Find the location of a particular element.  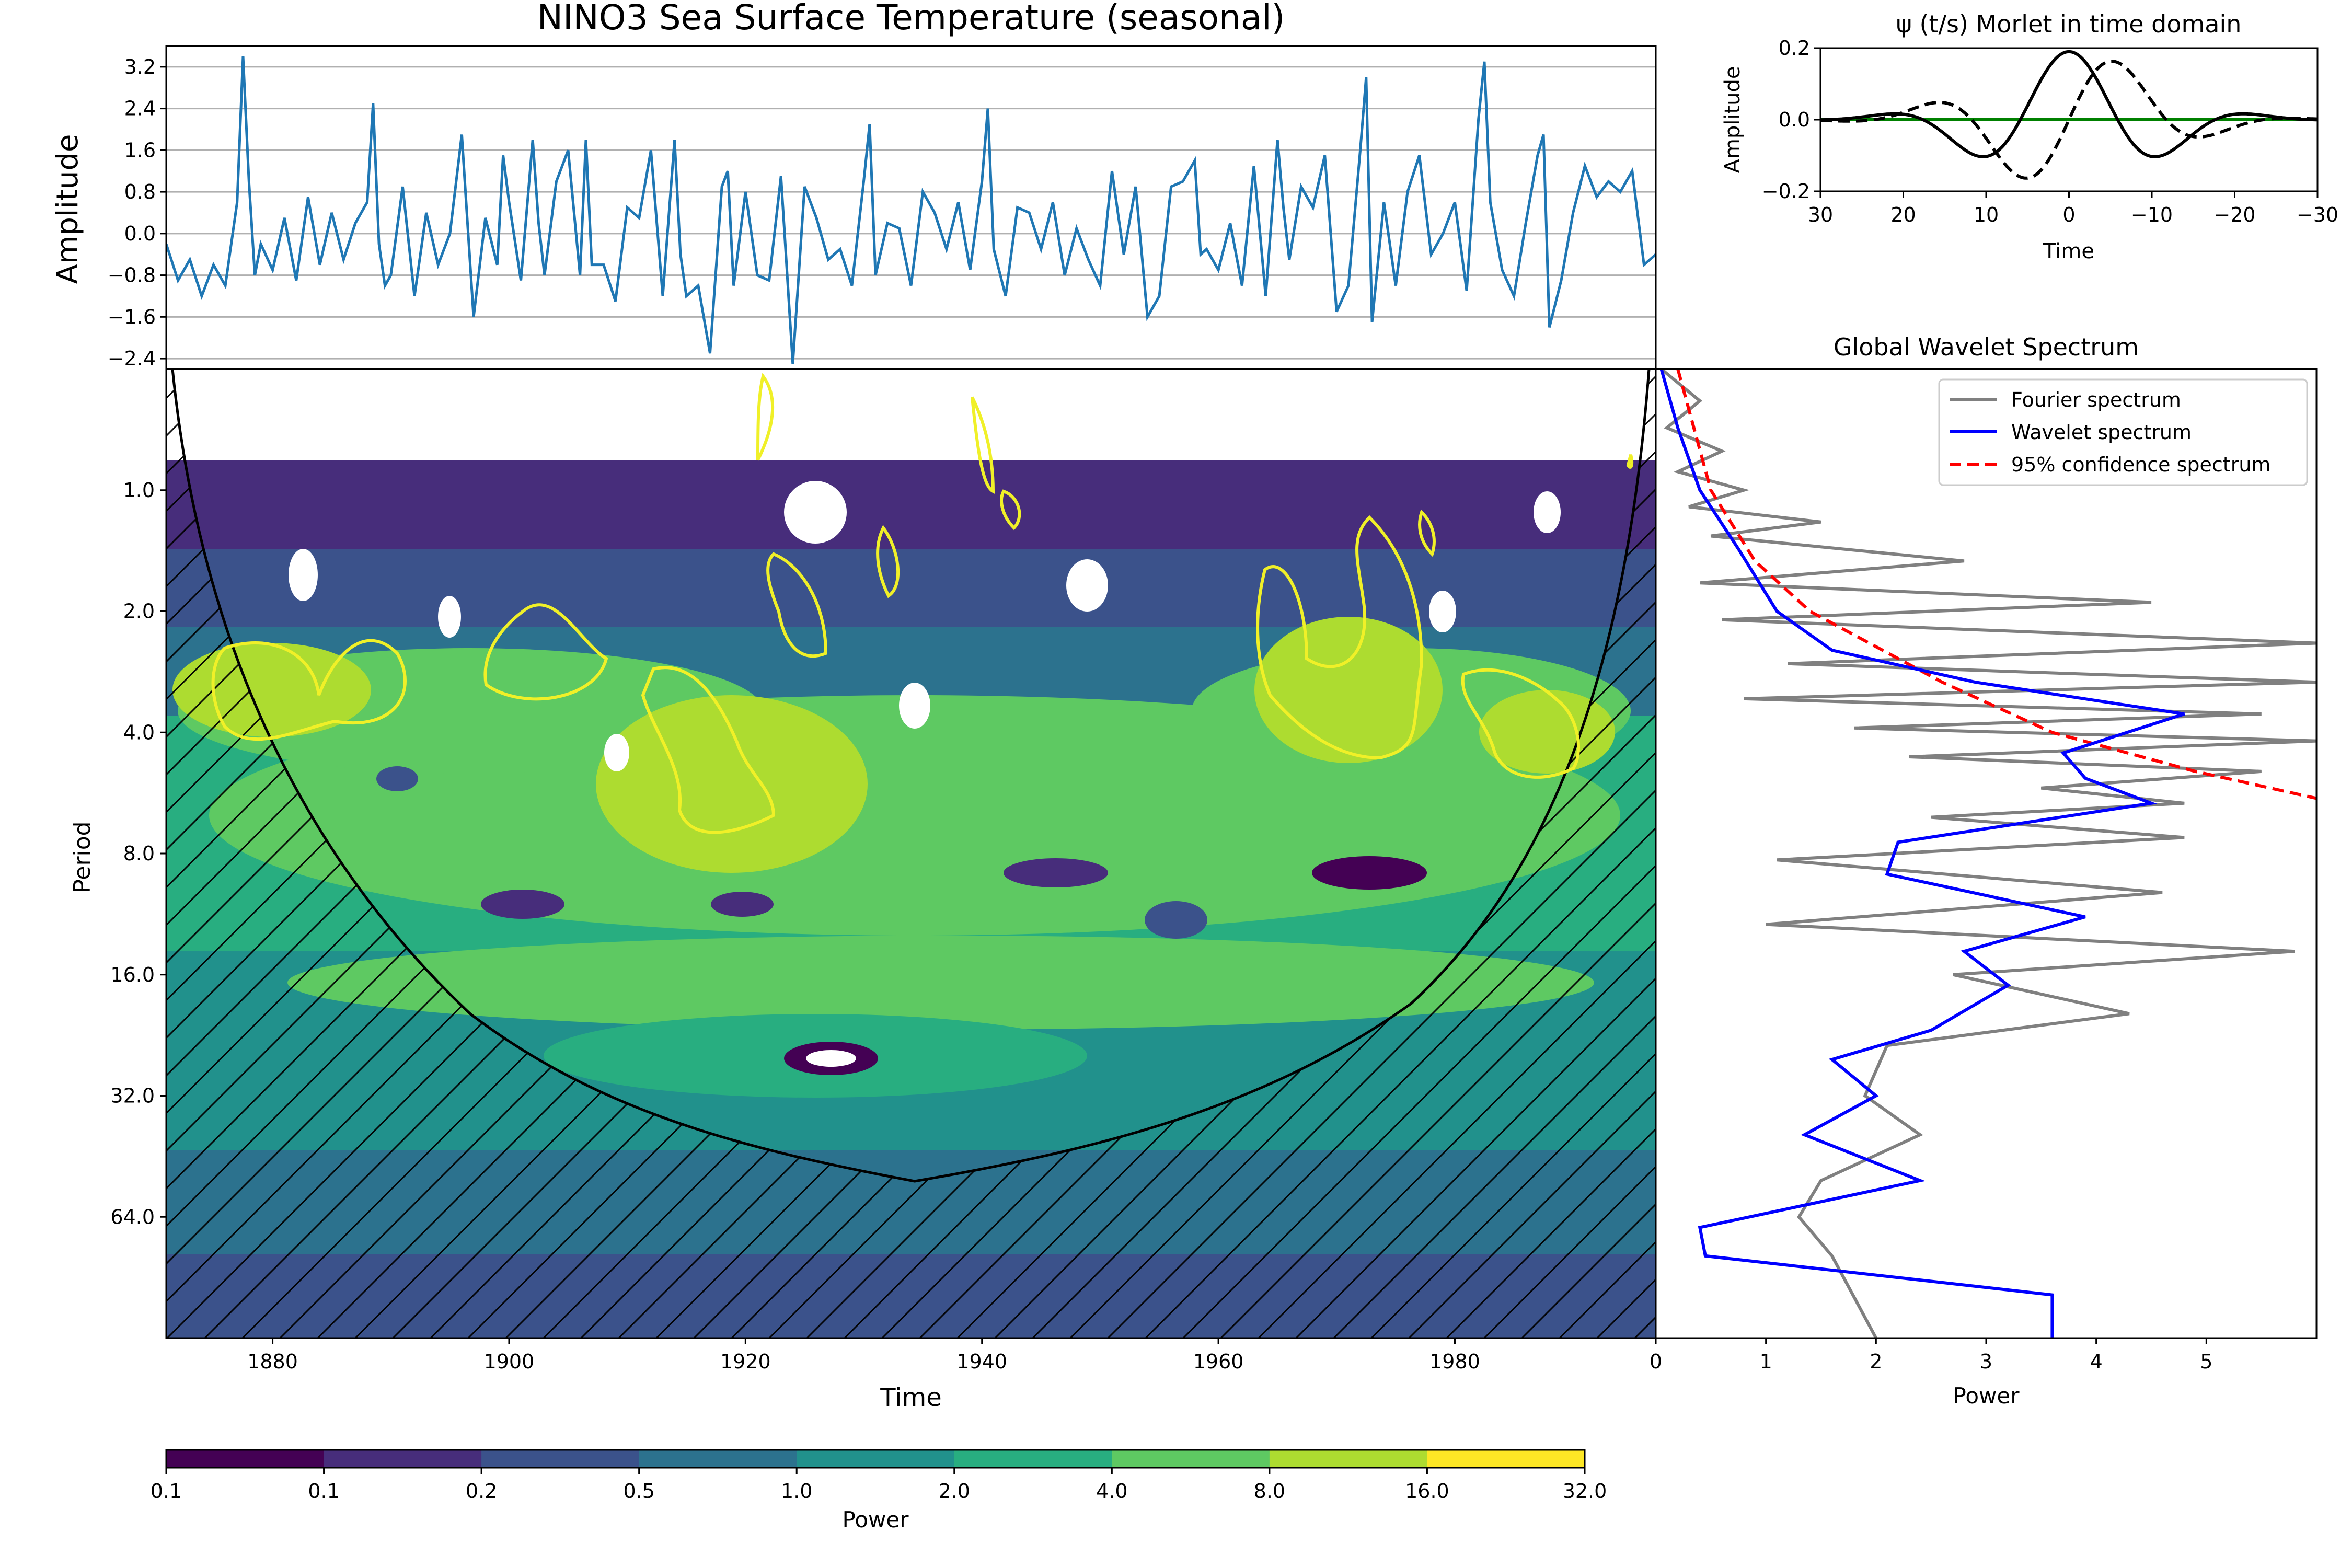

morlet-ytick-label: −0.2 is located at coordinates (1786, 191).